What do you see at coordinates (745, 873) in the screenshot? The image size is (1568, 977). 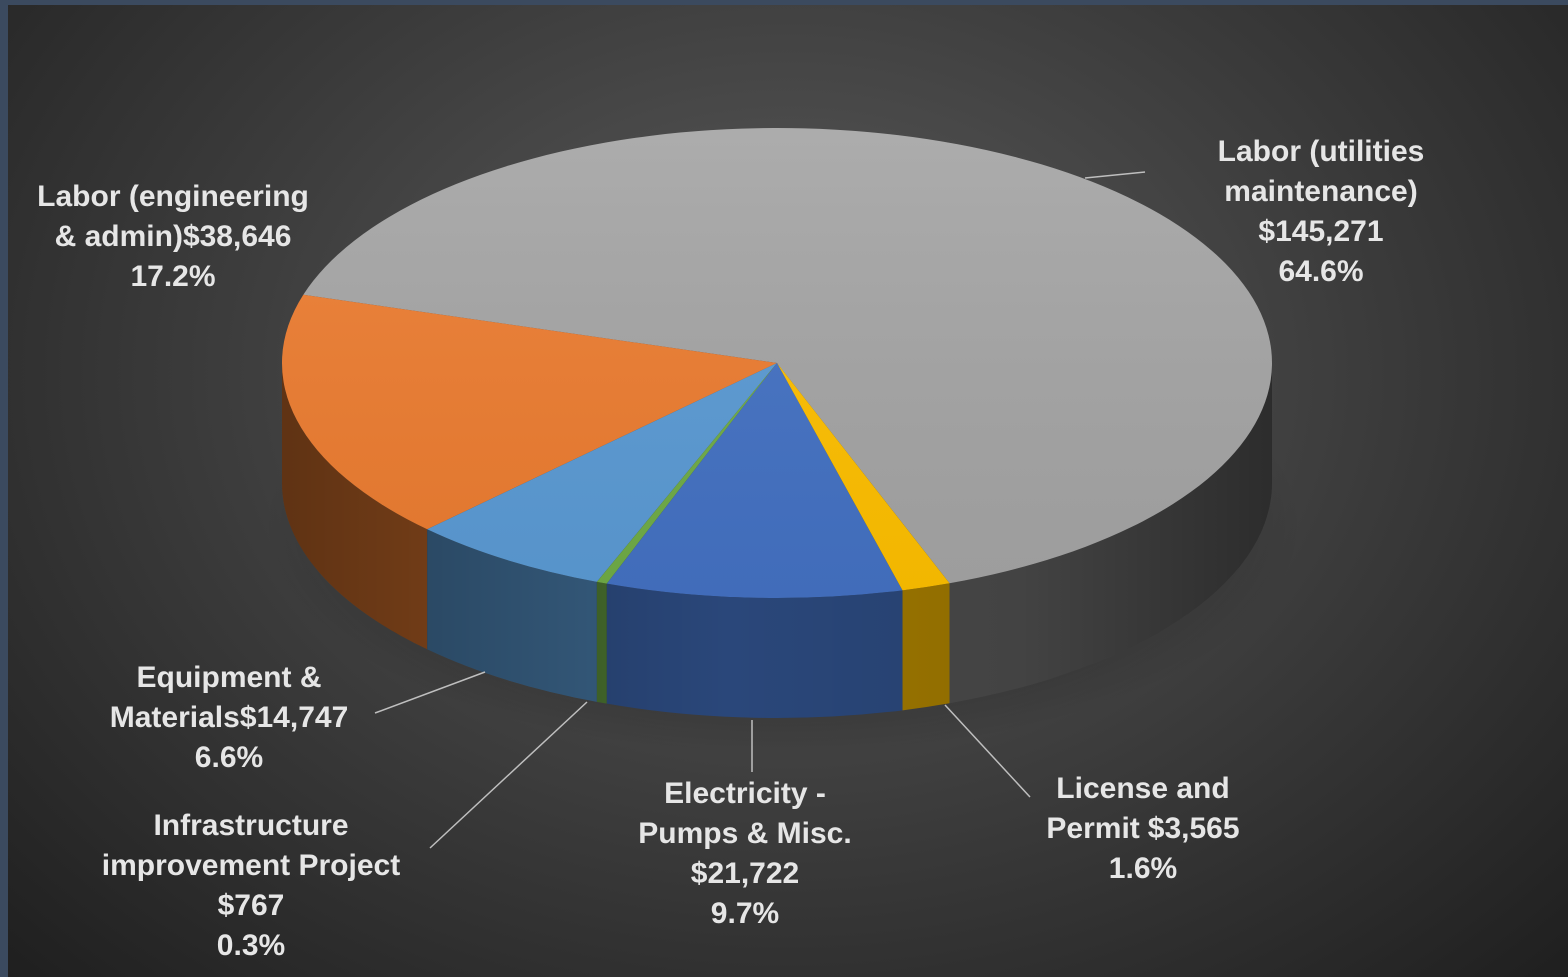 I see `value-label: $21,722` at bounding box center [745, 873].